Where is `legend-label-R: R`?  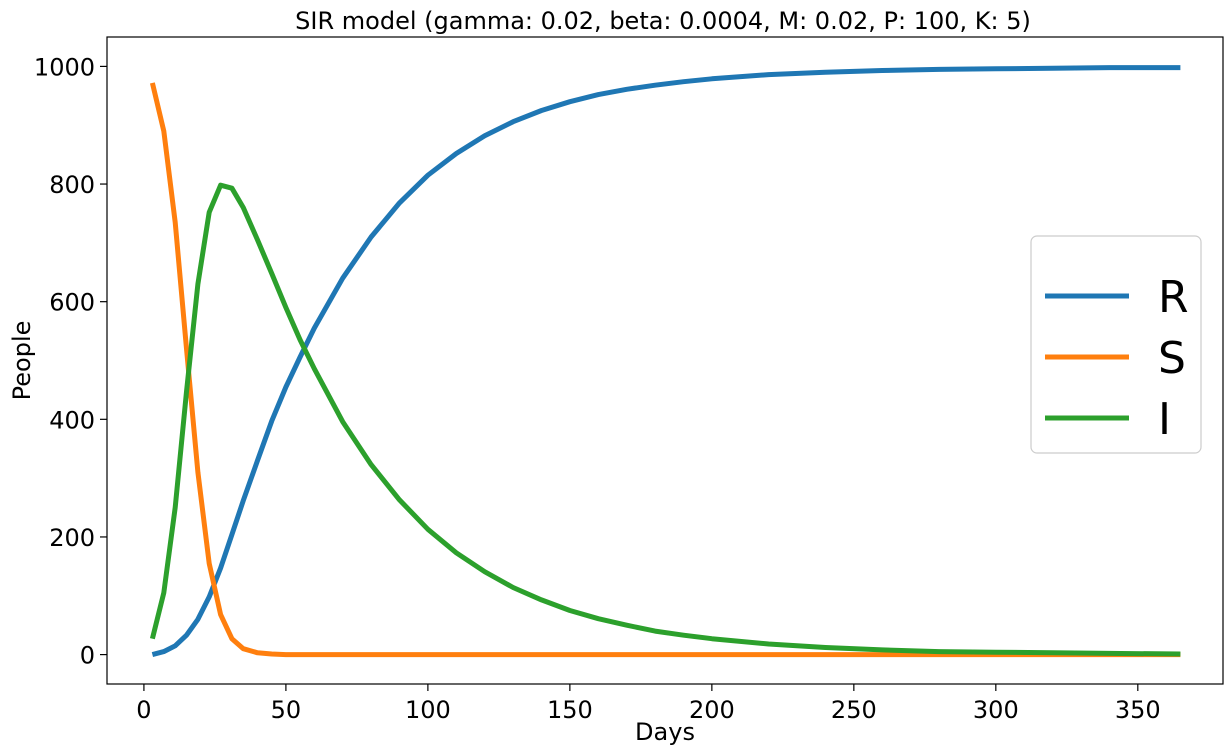 legend-label-R: R is located at coordinates (1173, 297).